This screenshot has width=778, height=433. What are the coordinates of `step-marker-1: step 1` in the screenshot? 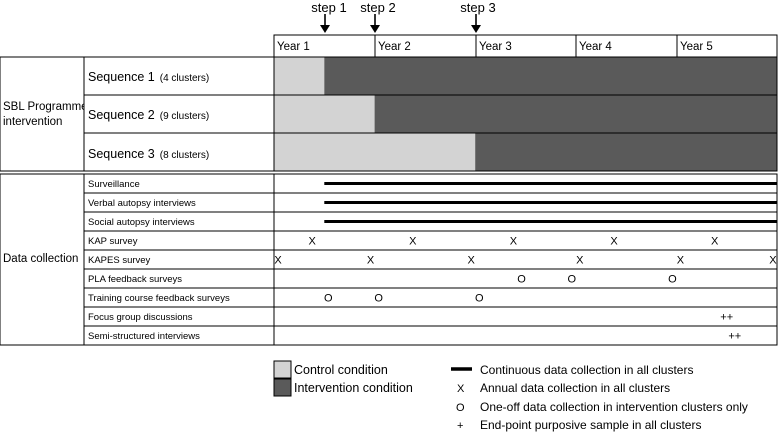 It's located at (329, 16).